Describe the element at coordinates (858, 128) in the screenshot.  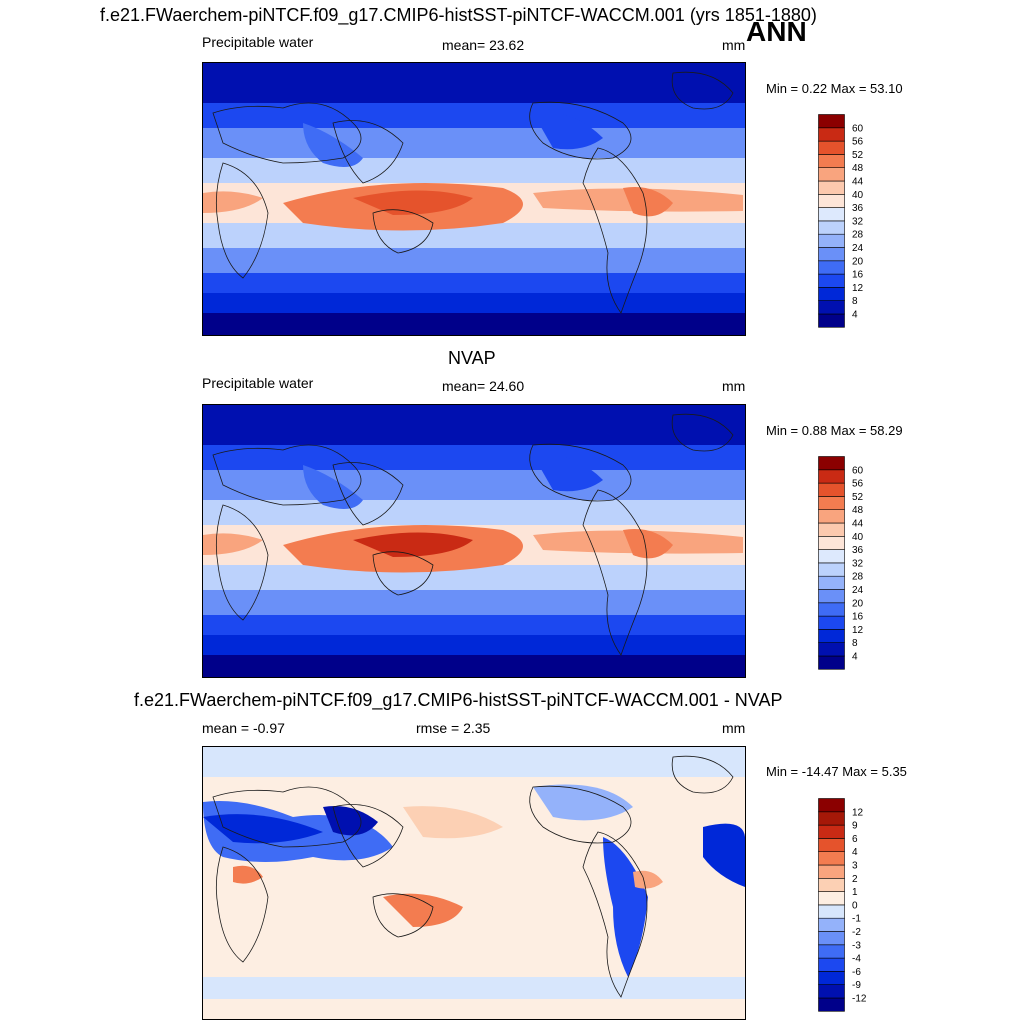
I see `colorbar-tick-label: 60` at that location.